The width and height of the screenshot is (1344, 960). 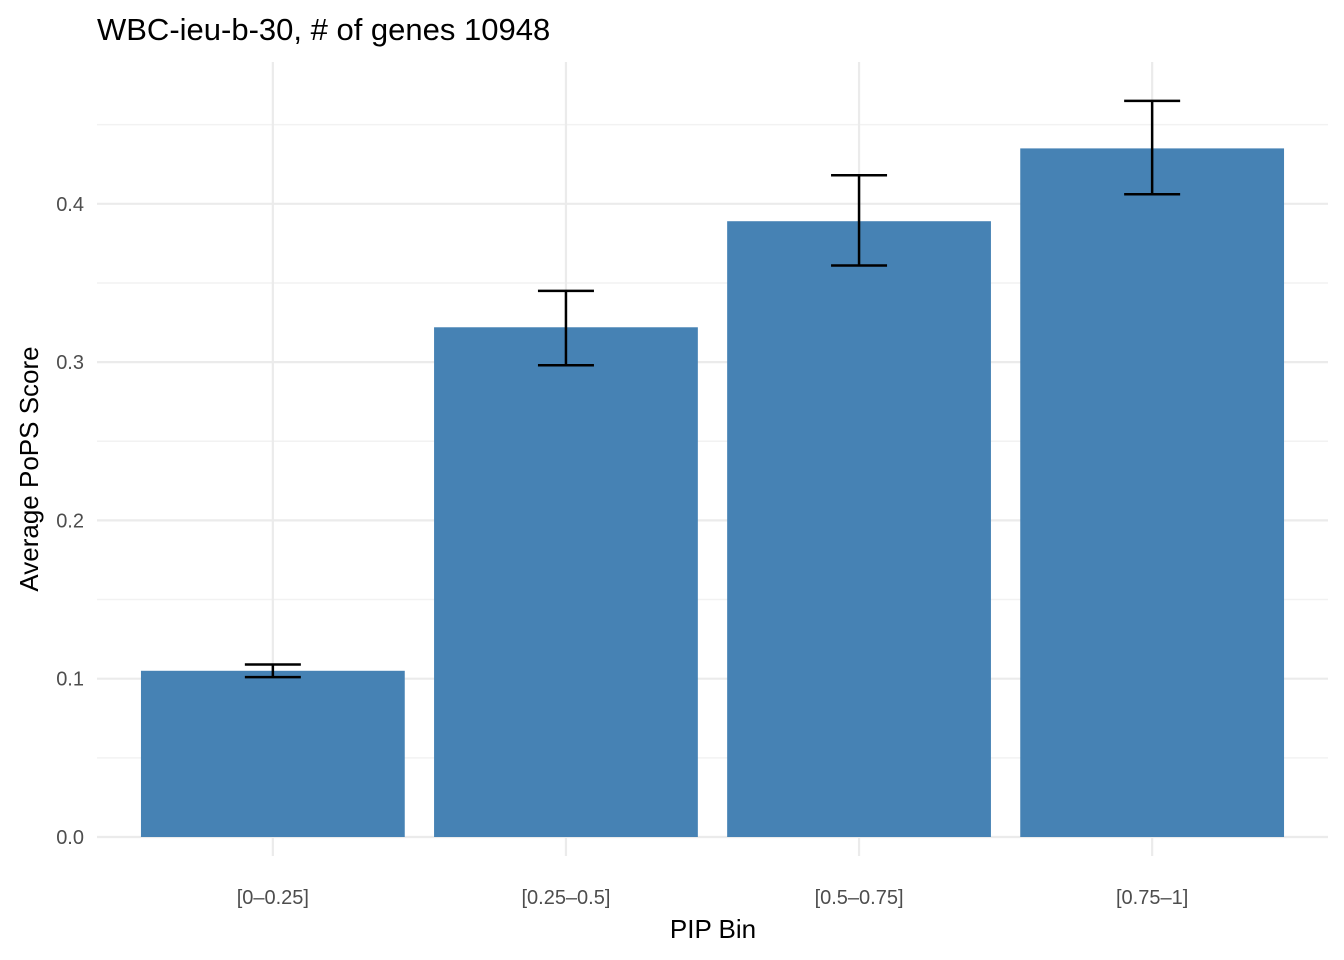 What do you see at coordinates (70, 363) in the screenshot?
I see `y-tick-label: 0.3` at bounding box center [70, 363].